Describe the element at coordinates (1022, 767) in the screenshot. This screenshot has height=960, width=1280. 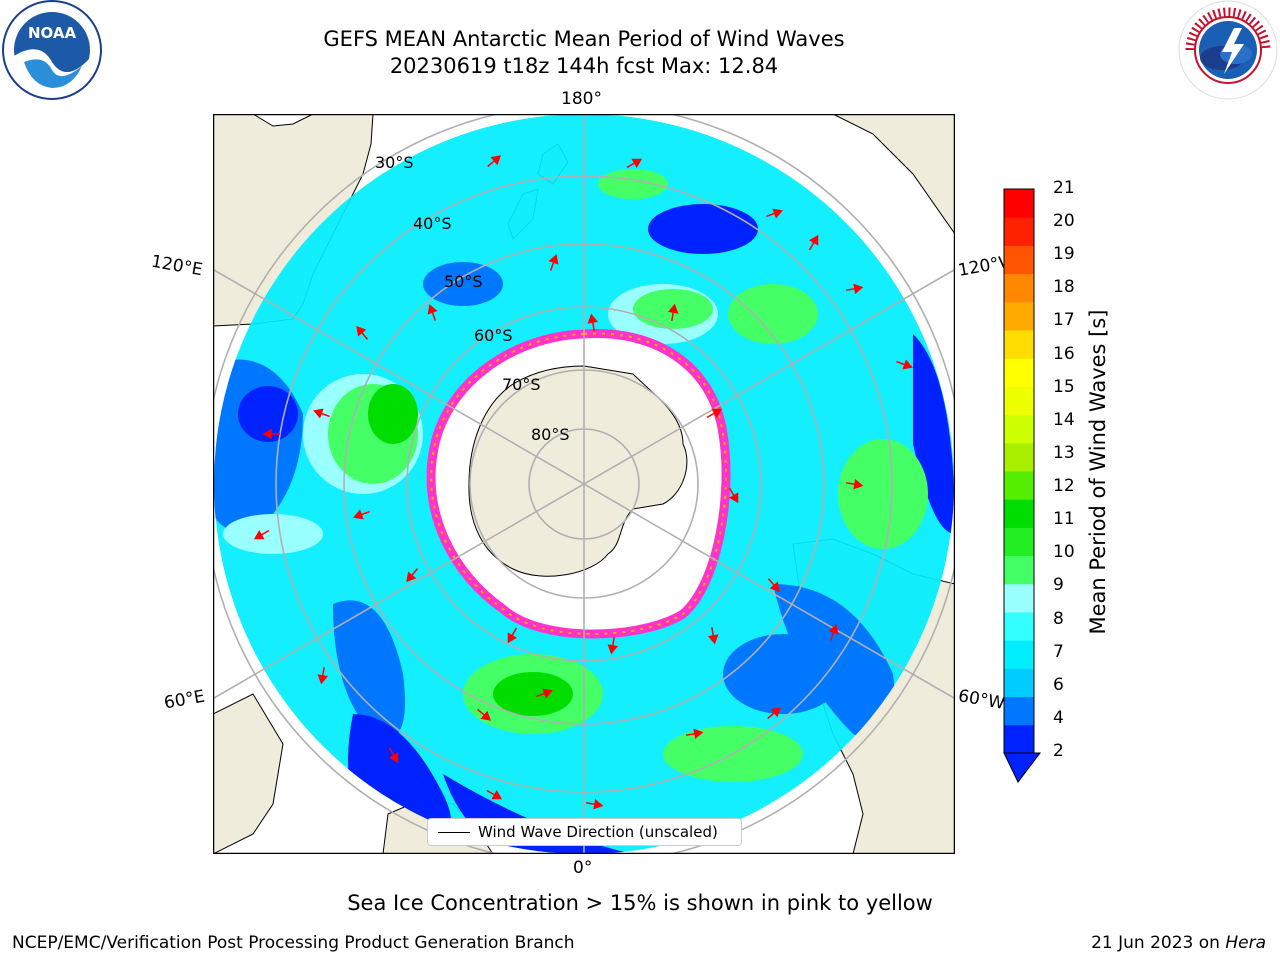
I see `colorbar-extend-triangle` at that location.